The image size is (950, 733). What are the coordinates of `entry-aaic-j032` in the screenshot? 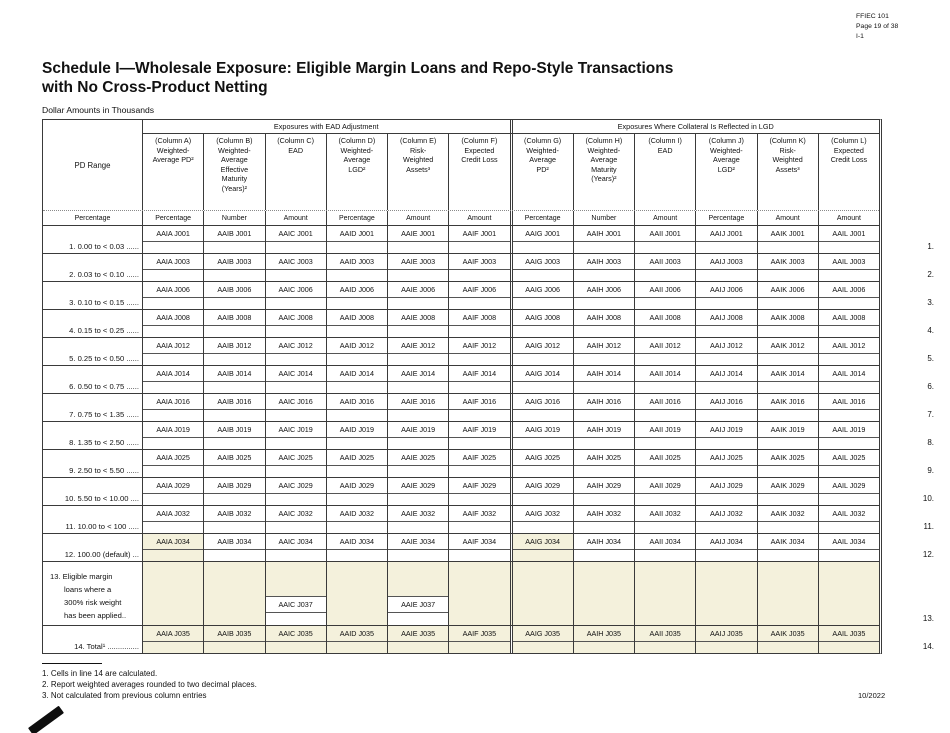 It's located at (296, 527).